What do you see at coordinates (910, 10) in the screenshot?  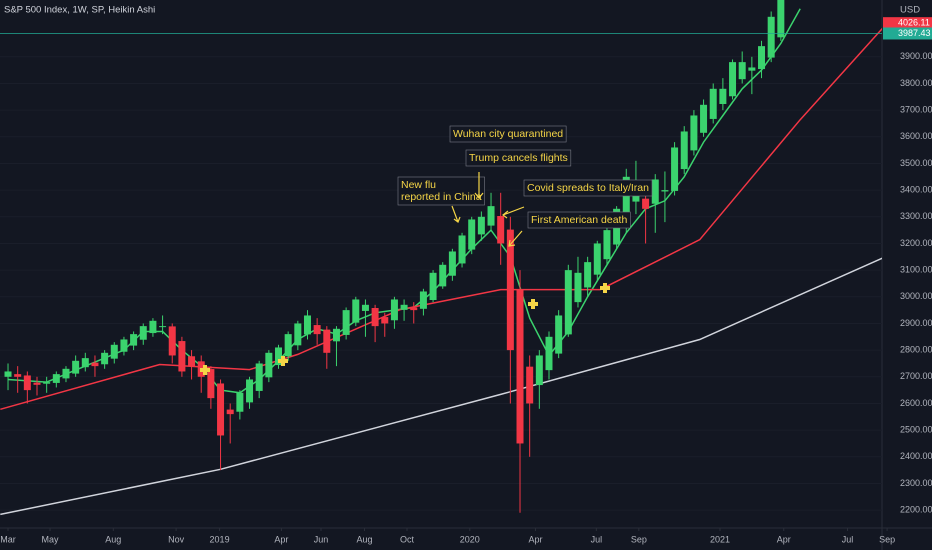 I see `currency: USD` at bounding box center [910, 10].